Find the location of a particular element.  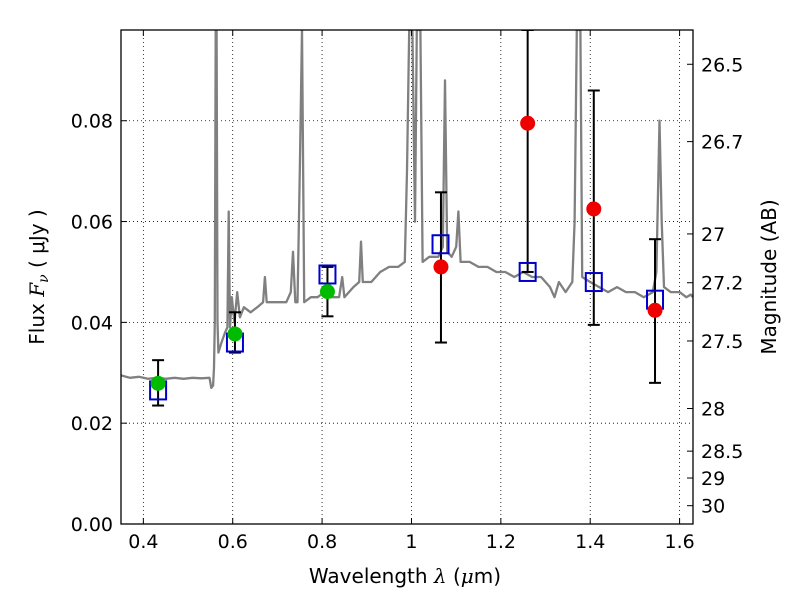

x-tick-label: 0.4 is located at coordinates (143, 542).